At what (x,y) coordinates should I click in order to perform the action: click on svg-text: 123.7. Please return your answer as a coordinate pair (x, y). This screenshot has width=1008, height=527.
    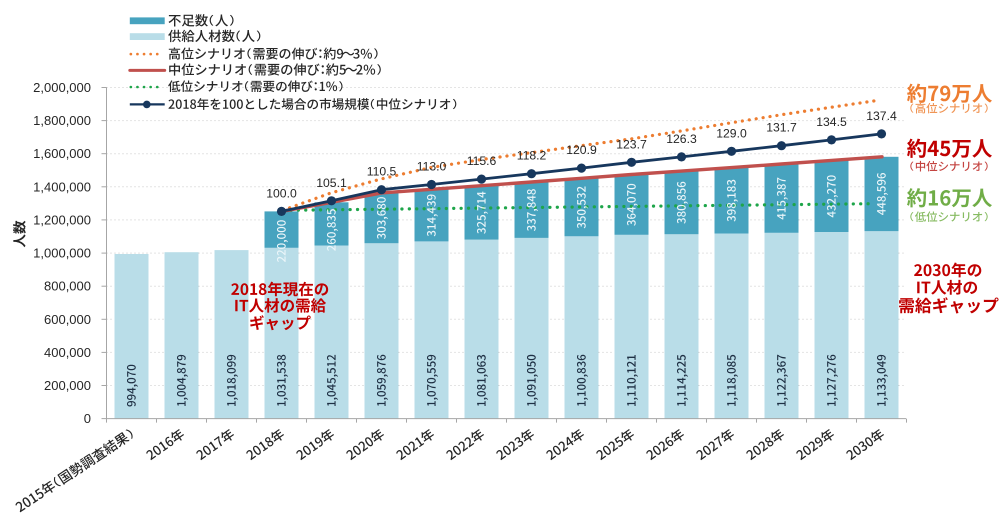
    Looking at the image, I should click on (631, 144).